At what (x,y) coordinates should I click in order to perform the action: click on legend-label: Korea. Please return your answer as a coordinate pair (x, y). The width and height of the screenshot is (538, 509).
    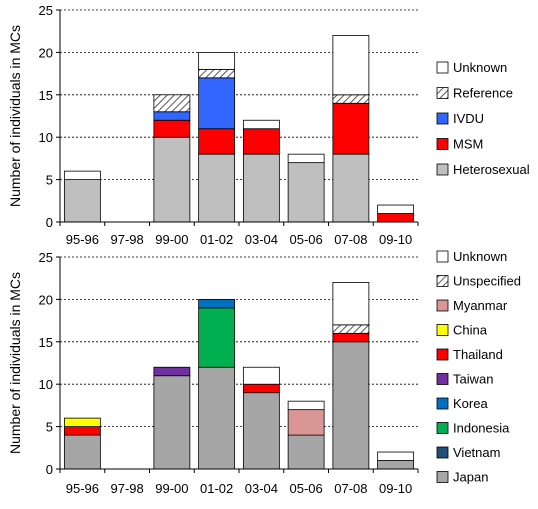
    Looking at the image, I should click on (470, 403).